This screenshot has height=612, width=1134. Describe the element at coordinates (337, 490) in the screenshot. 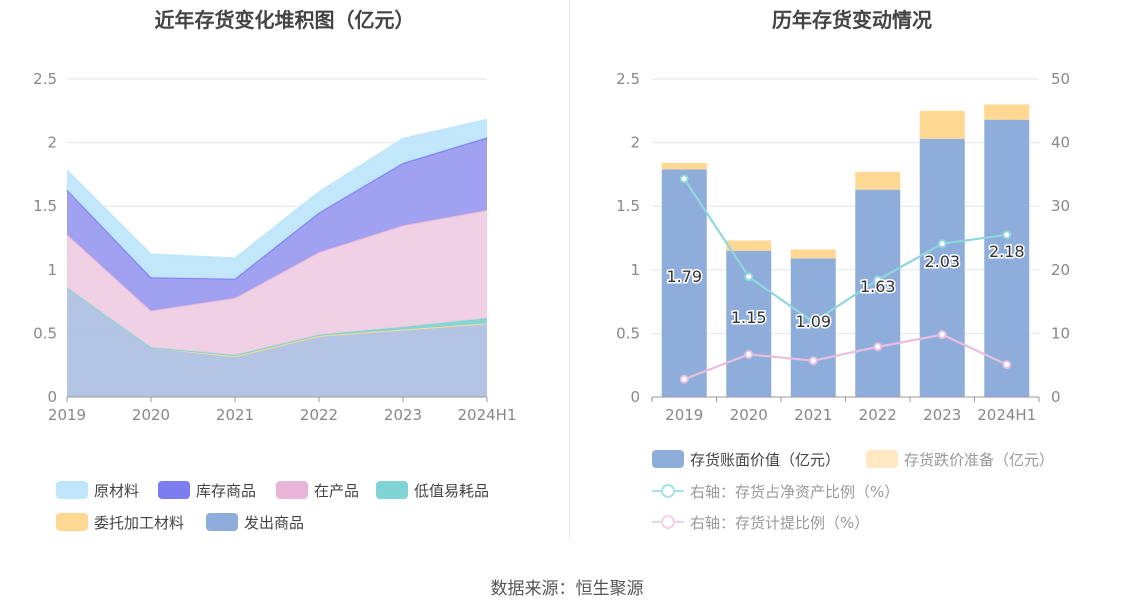

I see `legend-label: 在产品` at that location.